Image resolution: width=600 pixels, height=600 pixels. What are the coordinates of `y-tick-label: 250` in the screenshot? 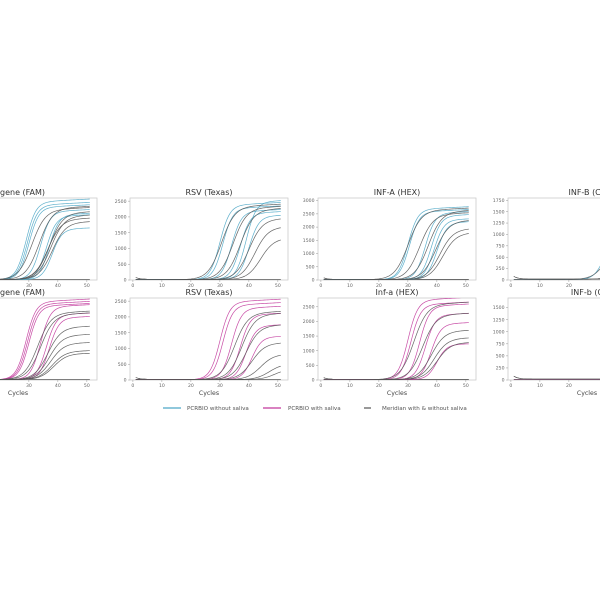 It's located at (500, 269).